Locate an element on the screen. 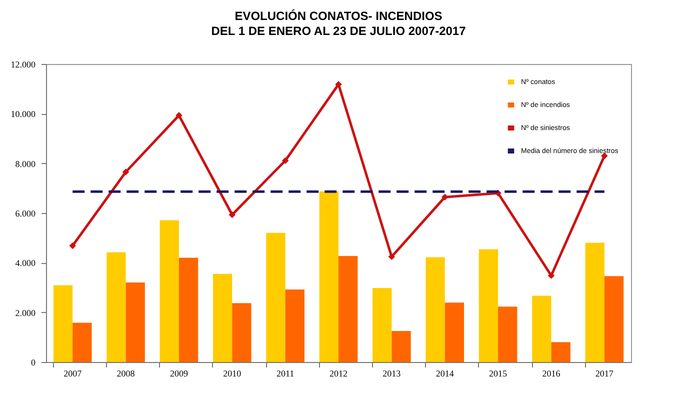 The height and width of the screenshot is (398, 690). y-tick-label: 6.000 is located at coordinates (25, 213).